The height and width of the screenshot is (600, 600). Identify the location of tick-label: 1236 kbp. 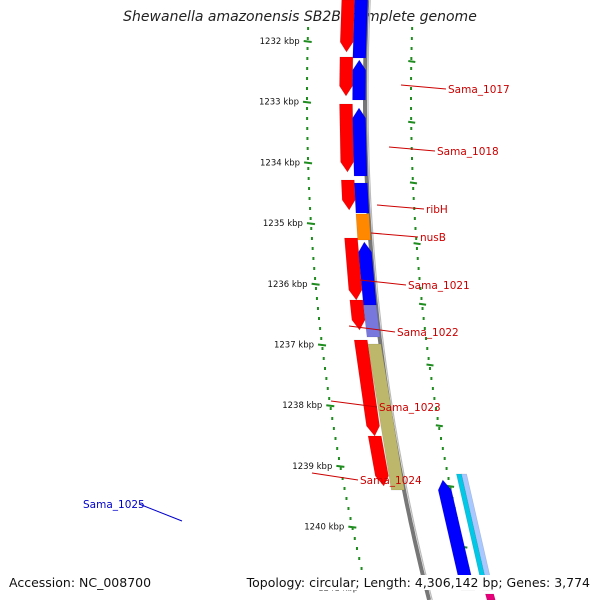
(288, 285).